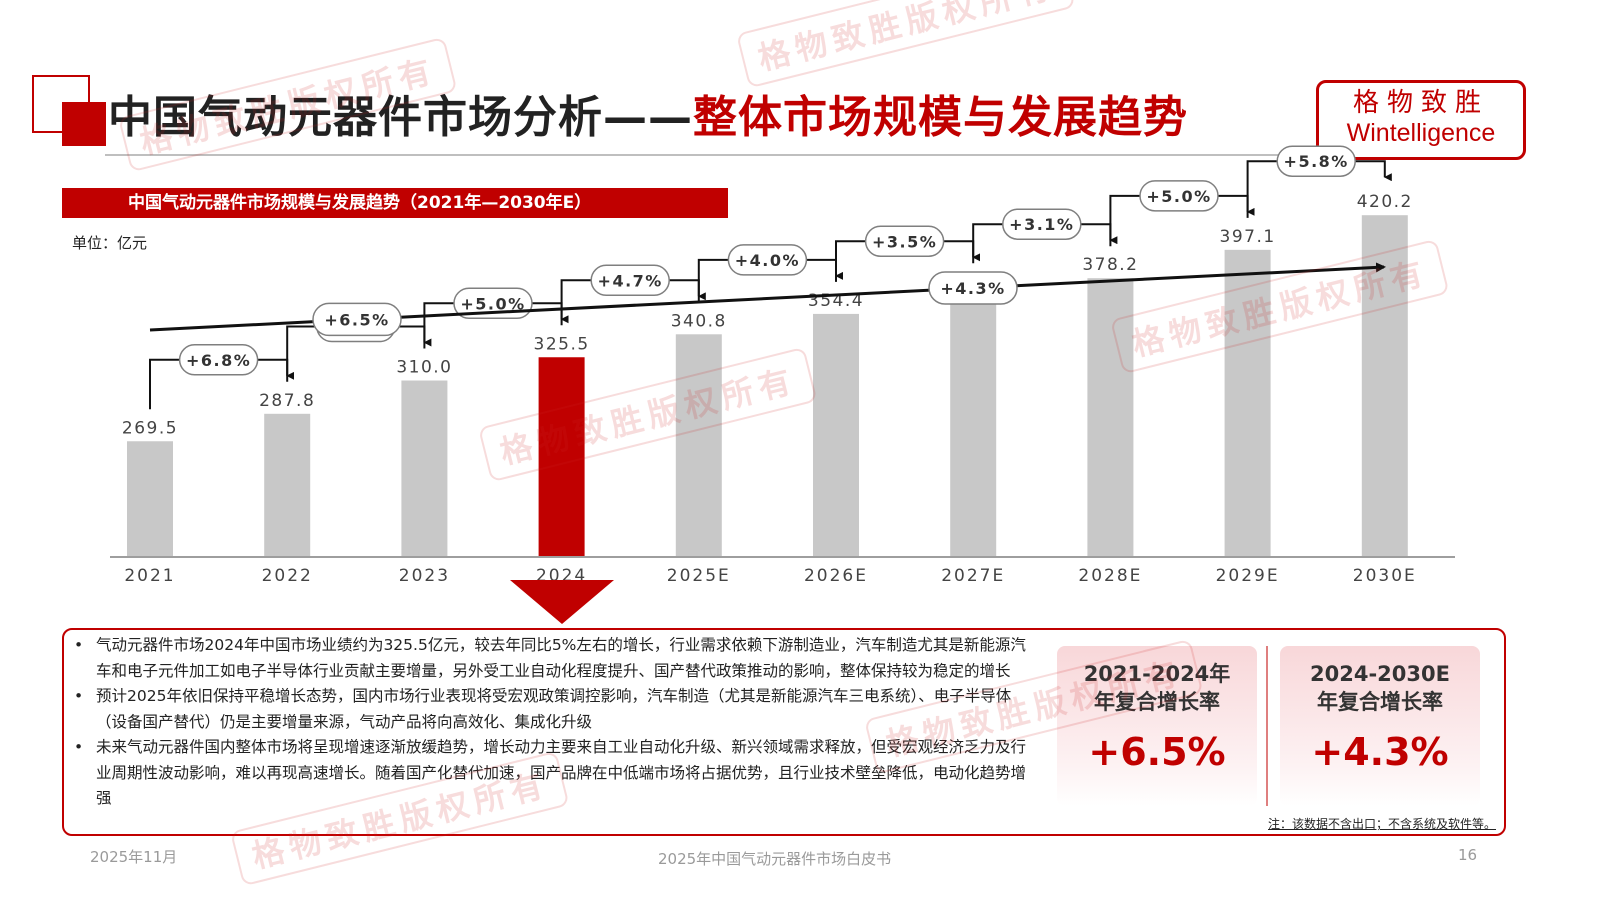 The height and width of the screenshot is (900, 1600). Describe the element at coordinates (562, 344) in the screenshot. I see `bar-value-label: 325.5` at that location.